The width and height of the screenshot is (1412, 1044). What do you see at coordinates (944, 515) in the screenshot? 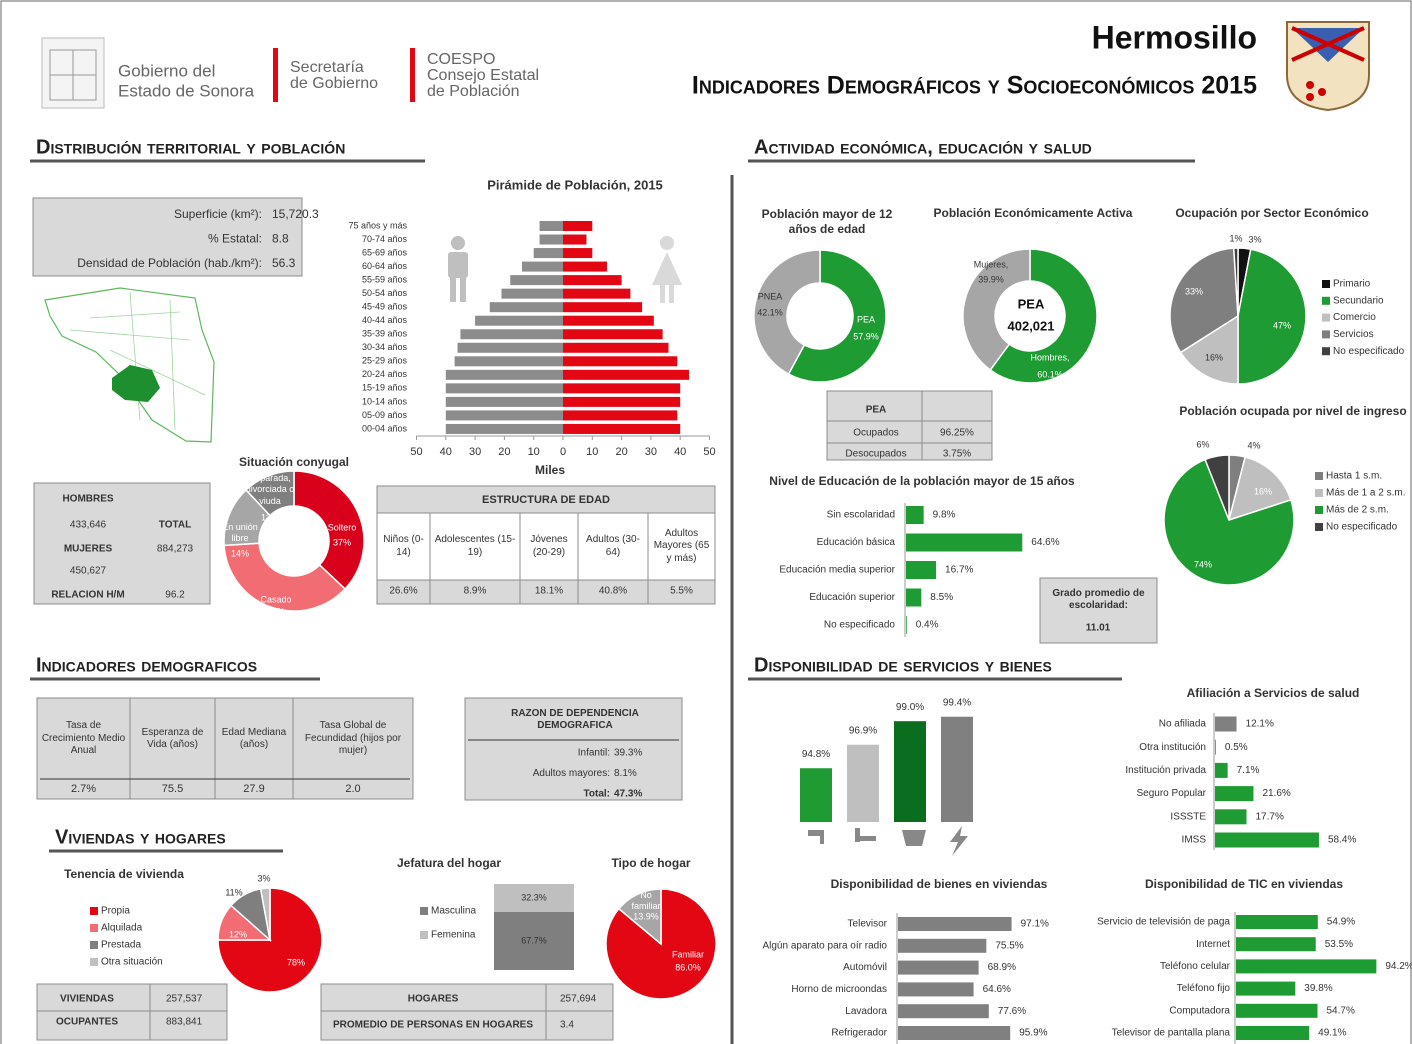
I see `value-label: 9.8%` at bounding box center [944, 515].